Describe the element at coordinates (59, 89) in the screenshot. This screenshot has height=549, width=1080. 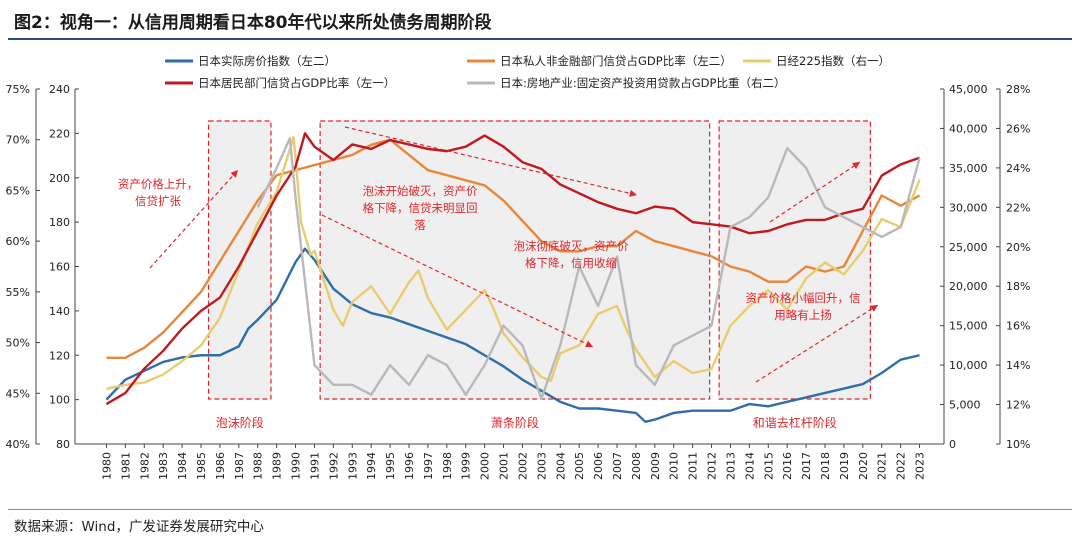
I see `left-idx-tick-label: 240` at that location.